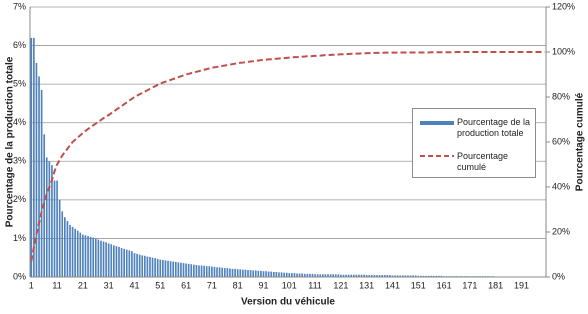 The image size is (588, 314). Describe the element at coordinates (19, 199) in the screenshot. I see `y-tick-label: 2%` at that location.